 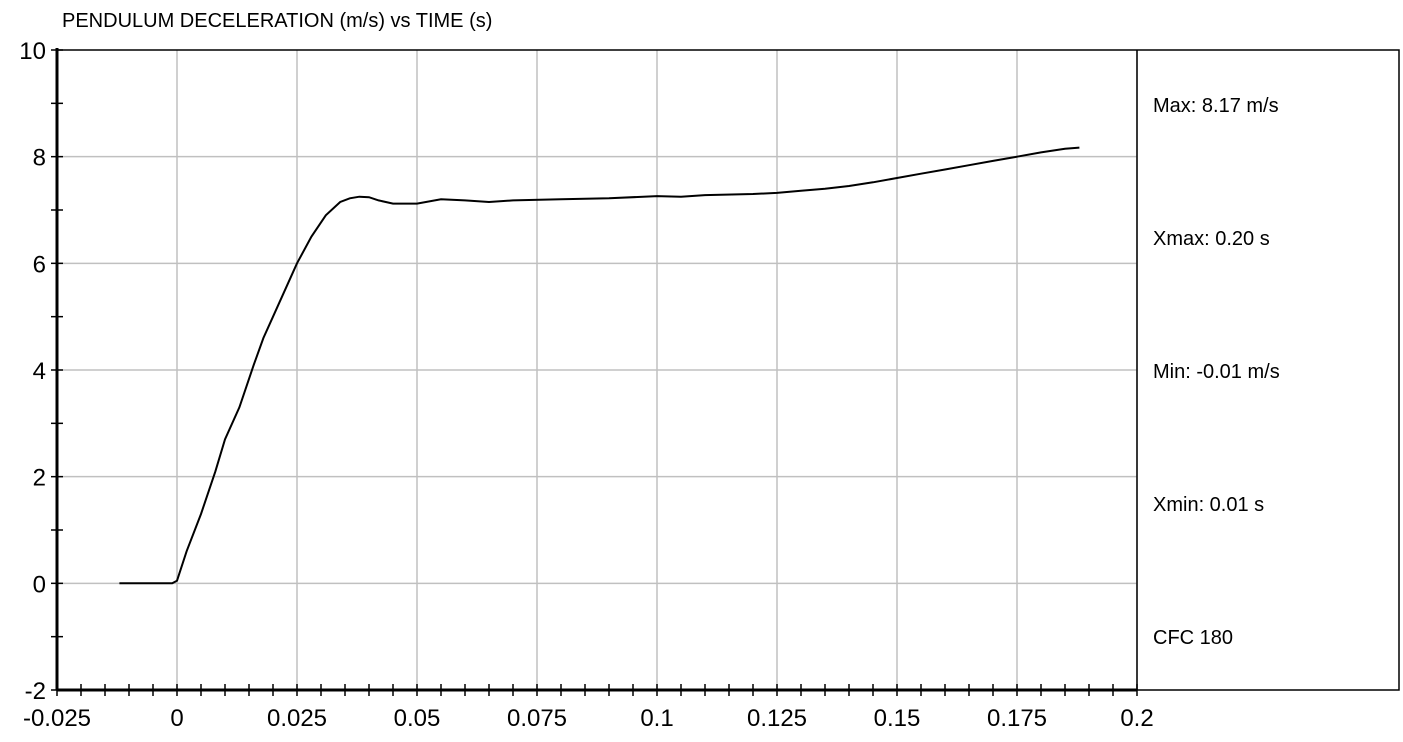 I want to click on x-tick-label: 0.075, so click(x=537, y=718).